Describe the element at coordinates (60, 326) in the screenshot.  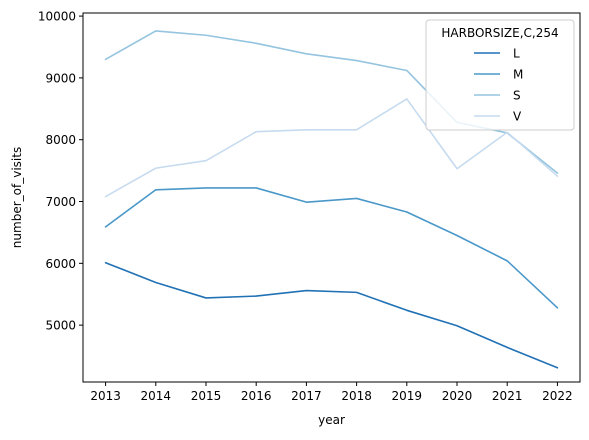
I see `y-tick-label: 5000` at that location.